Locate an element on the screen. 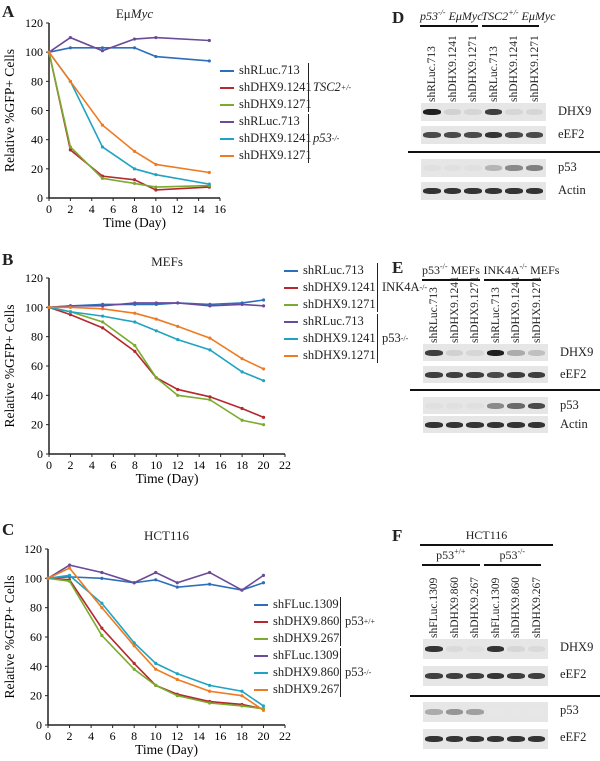 The width and height of the screenshot is (600, 761). x-tick-label: 4 is located at coordinates (92, 465).